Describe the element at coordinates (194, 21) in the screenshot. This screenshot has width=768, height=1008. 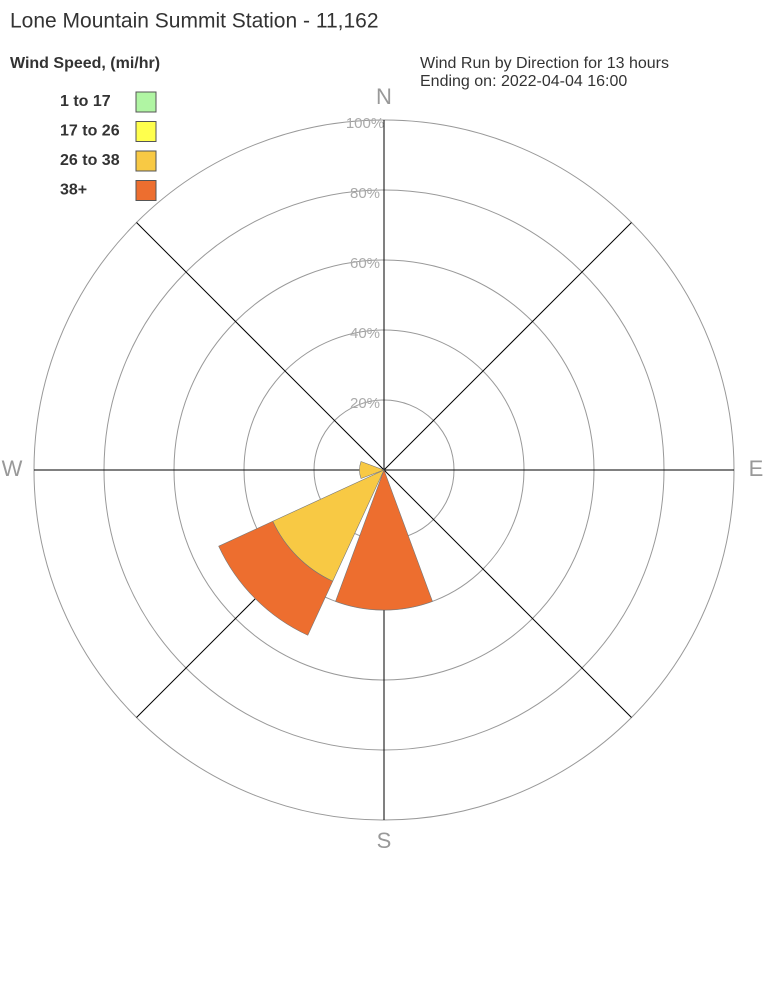
I see `chart-title: Lone Mountain Summit Station - 11,162` at that location.